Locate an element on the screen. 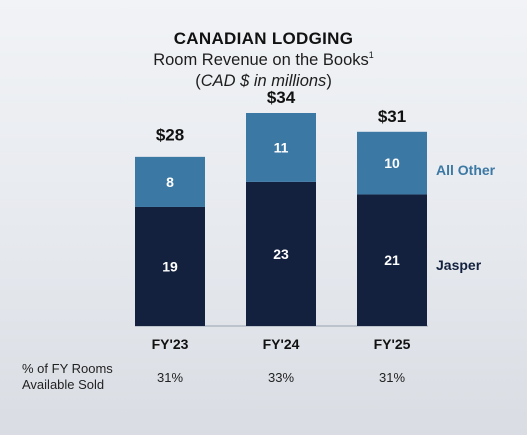  data-label-all-other-fy-24: 11 is located at coordinates (281, 147).